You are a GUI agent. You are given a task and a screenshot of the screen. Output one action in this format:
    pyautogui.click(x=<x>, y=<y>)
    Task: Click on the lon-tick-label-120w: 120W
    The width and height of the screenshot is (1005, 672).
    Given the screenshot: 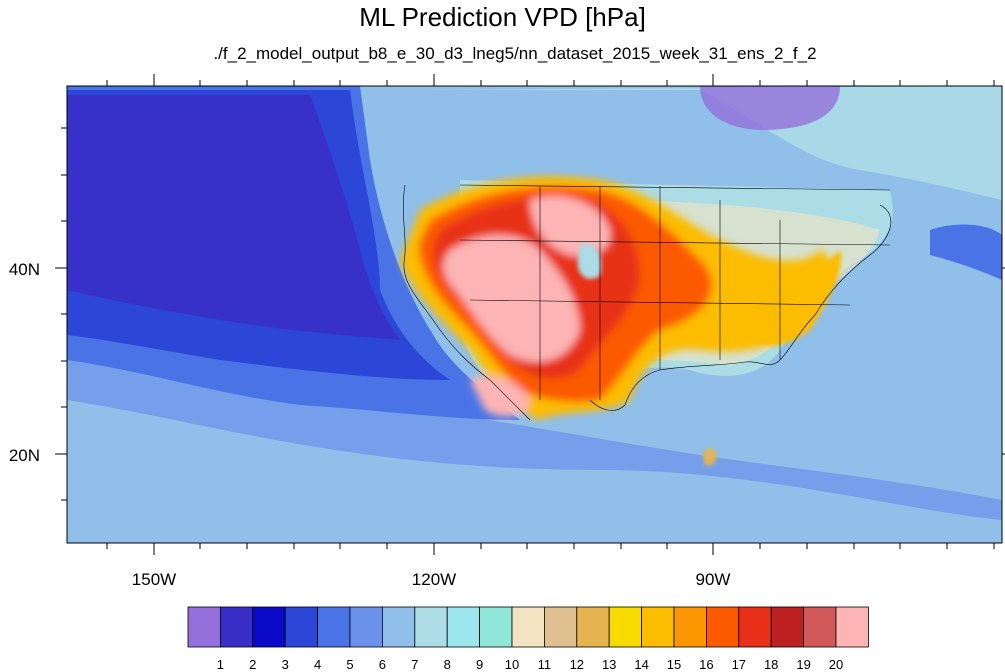 What is the action you would take?
    pyautogui.click(x=434, y=579)
    